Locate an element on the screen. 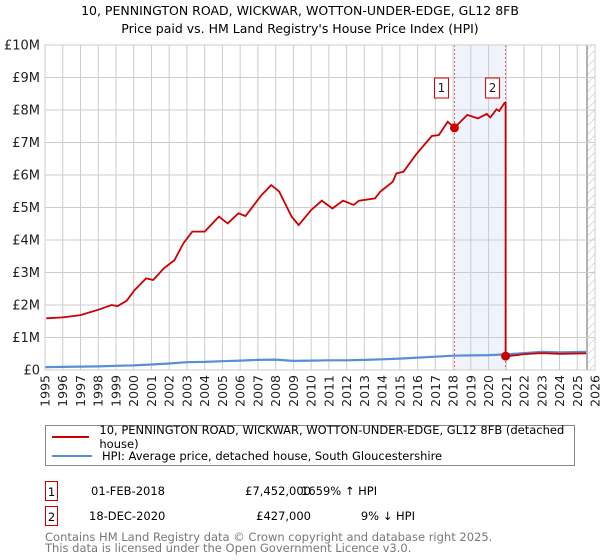 This screenshot has height=560, width=600. sale-hpi: 9% ↓ HPI is located at coordinates (387, 516).